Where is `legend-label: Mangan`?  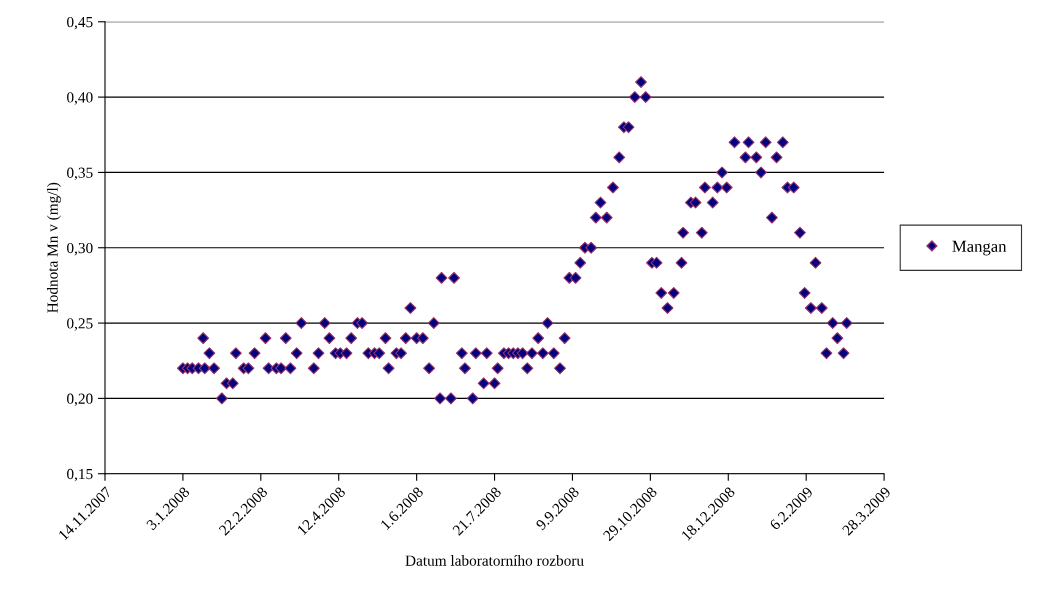 legend-label: Mangan is located at coordinates (979, 248).